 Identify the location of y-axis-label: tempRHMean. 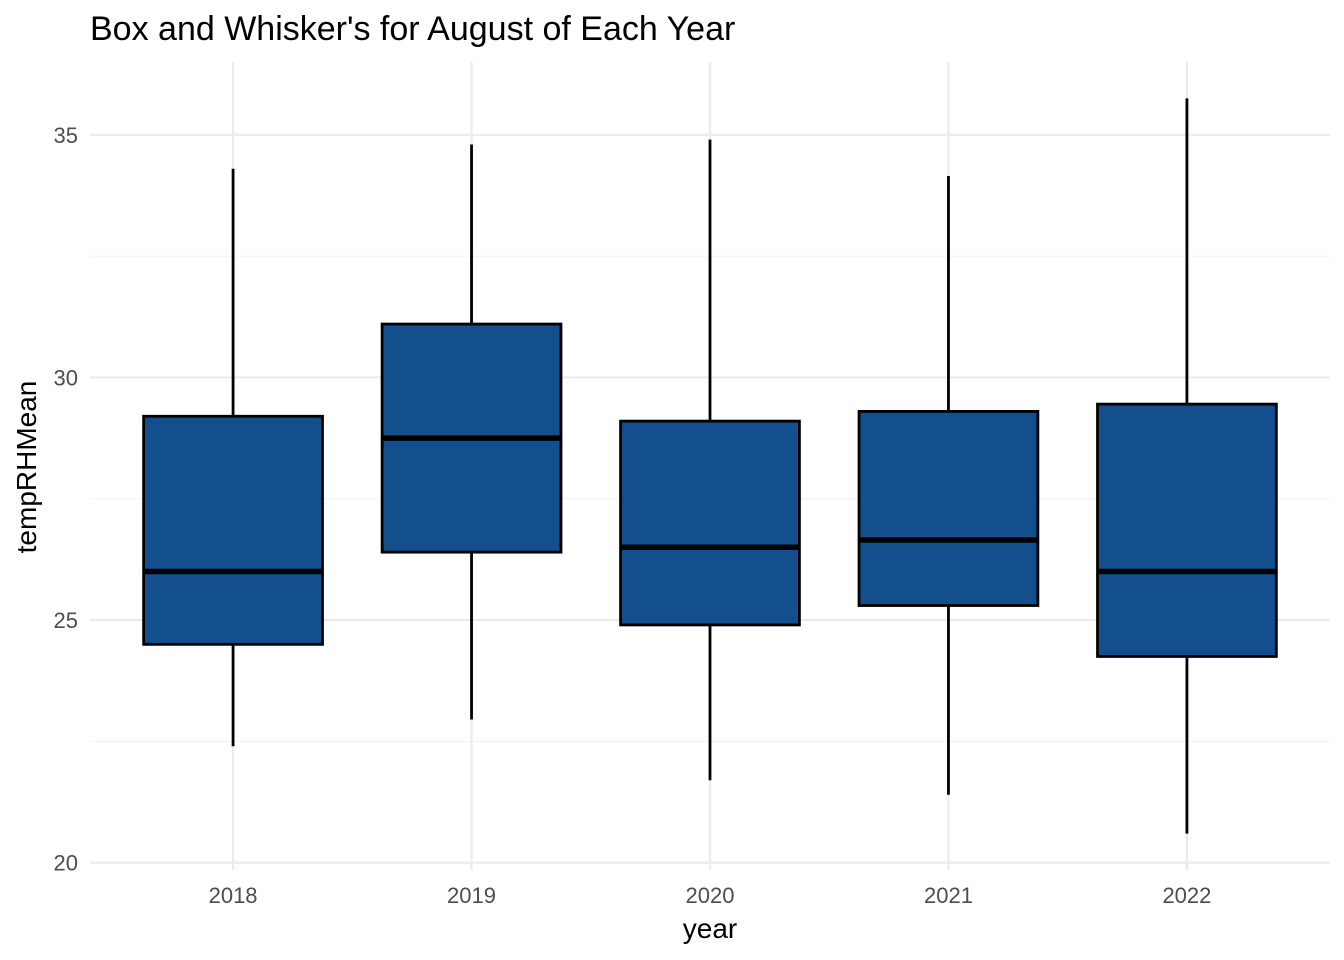
(26, 467).